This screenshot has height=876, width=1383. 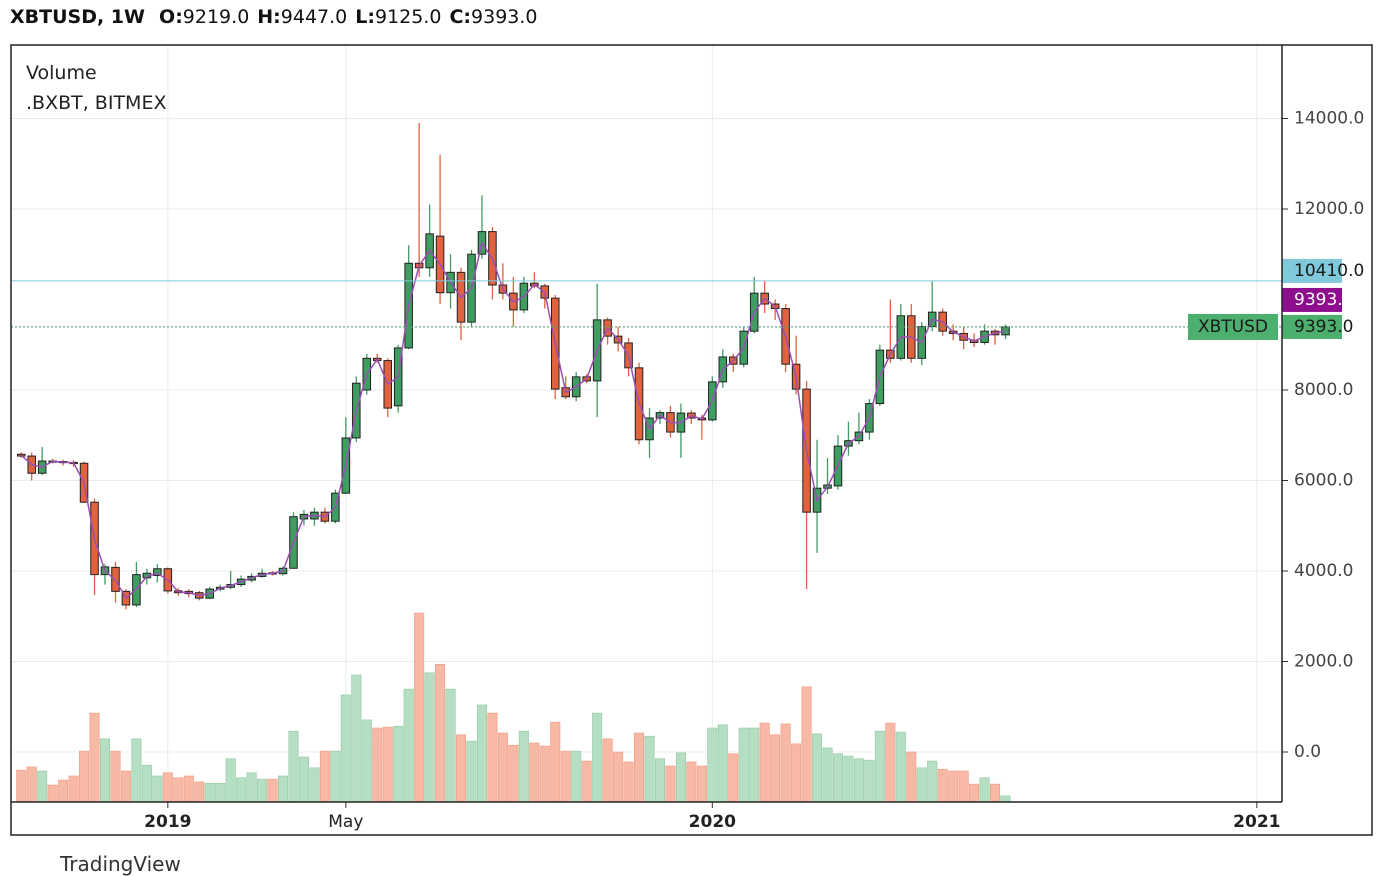 What do you see at coordinates (1329, 209) in the screenshot?
I see `y-tick-label: 12000.0` at bounding box center [1329, 209].